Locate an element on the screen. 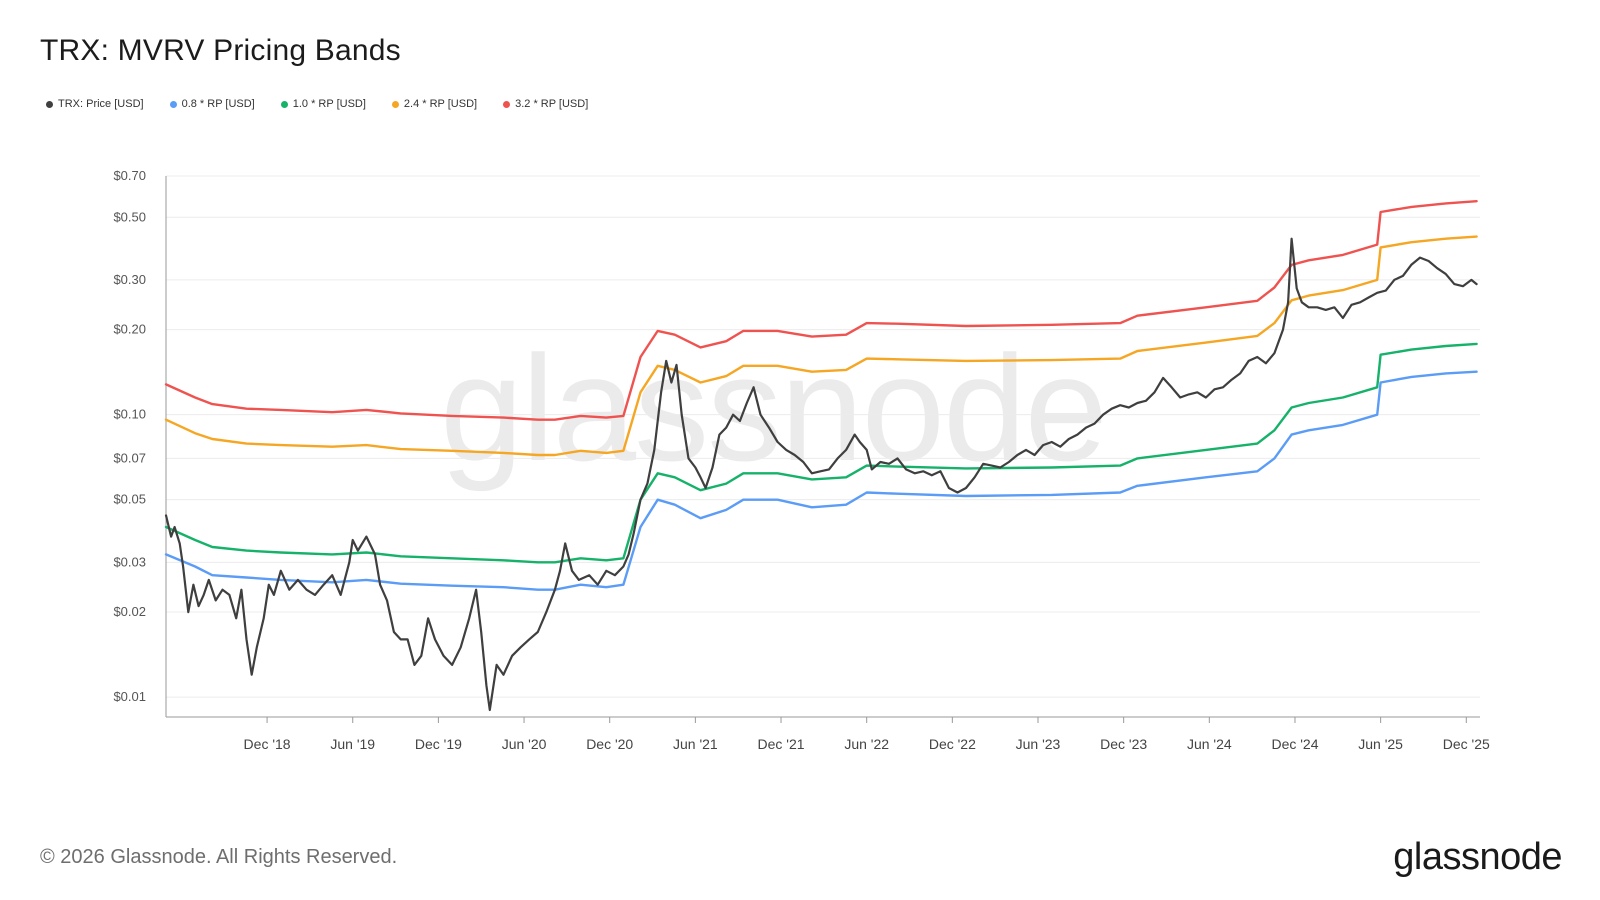 This screenshot has width=1600, height=900. legend-label: 2.4 * RP [USD] is located at coordinates (440, 104).